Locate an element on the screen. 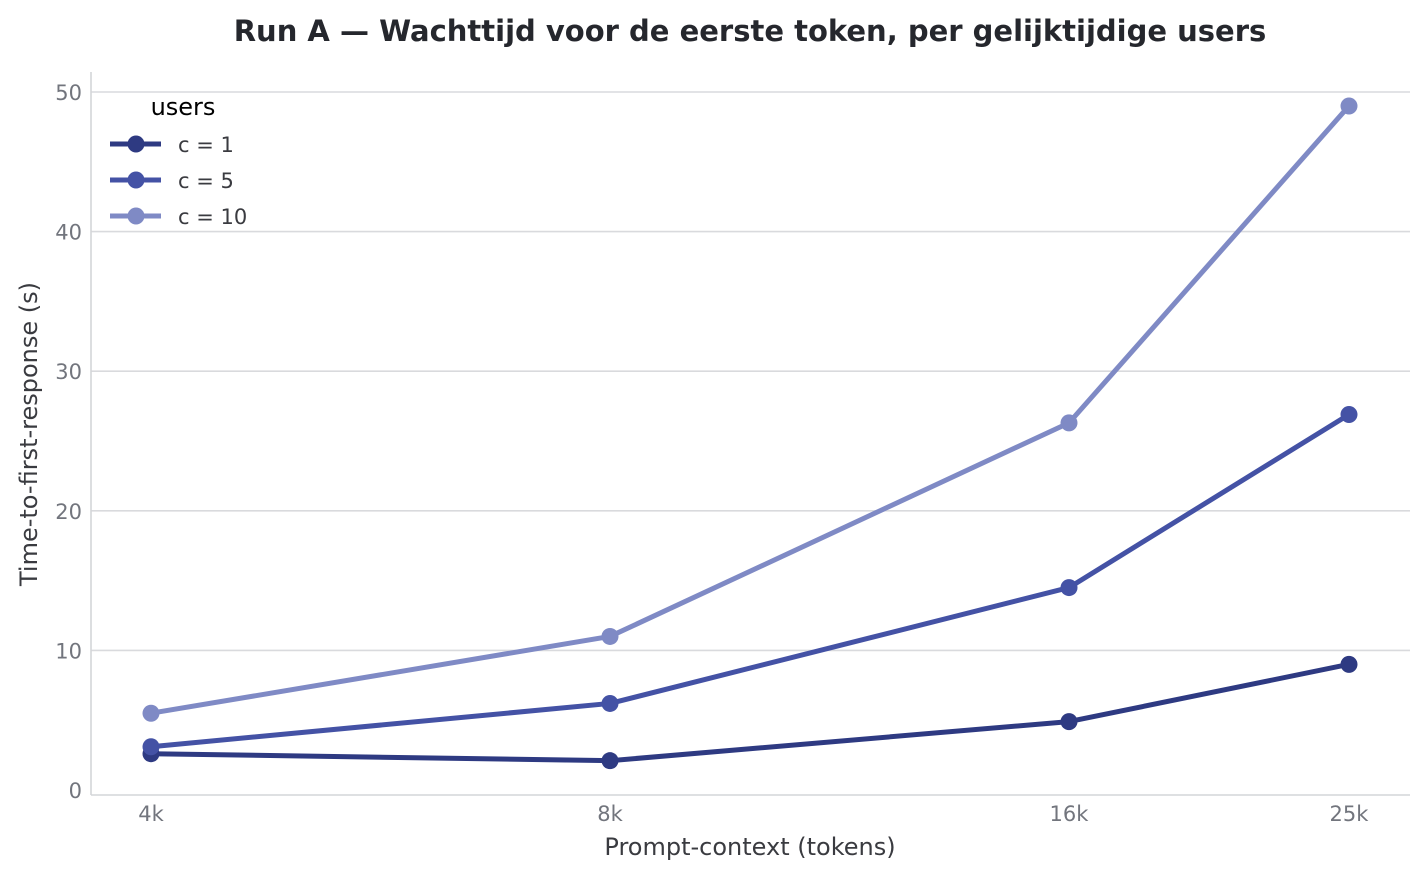 The image size is (1425, 878). legend-label: c = 1 is located at coordinates (206, 145).